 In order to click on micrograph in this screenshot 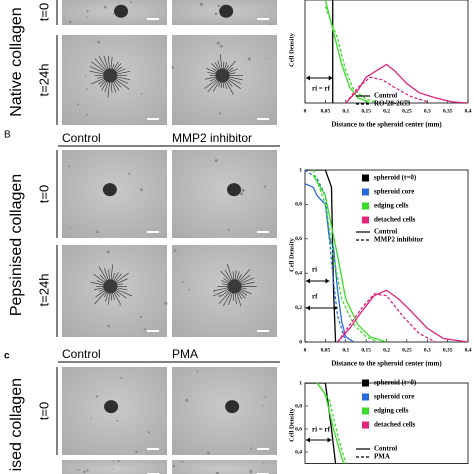, I will do `click(224, 467)`.